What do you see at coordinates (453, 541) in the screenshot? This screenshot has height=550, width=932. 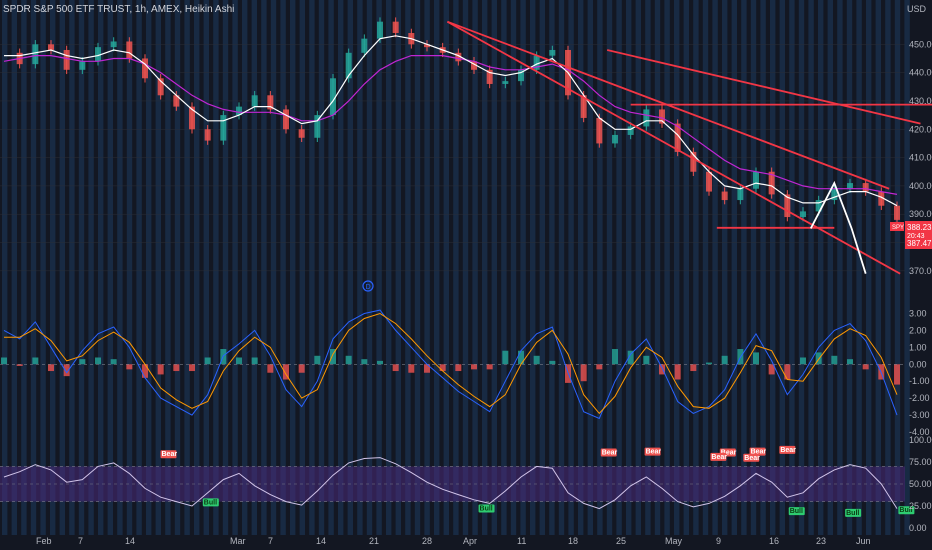 I see `time-axis: Feb 7 14 Mar 7 14 21 28 Apr 11 18 25 May 9 16 23 Jun` at bounding box center [453, 541].